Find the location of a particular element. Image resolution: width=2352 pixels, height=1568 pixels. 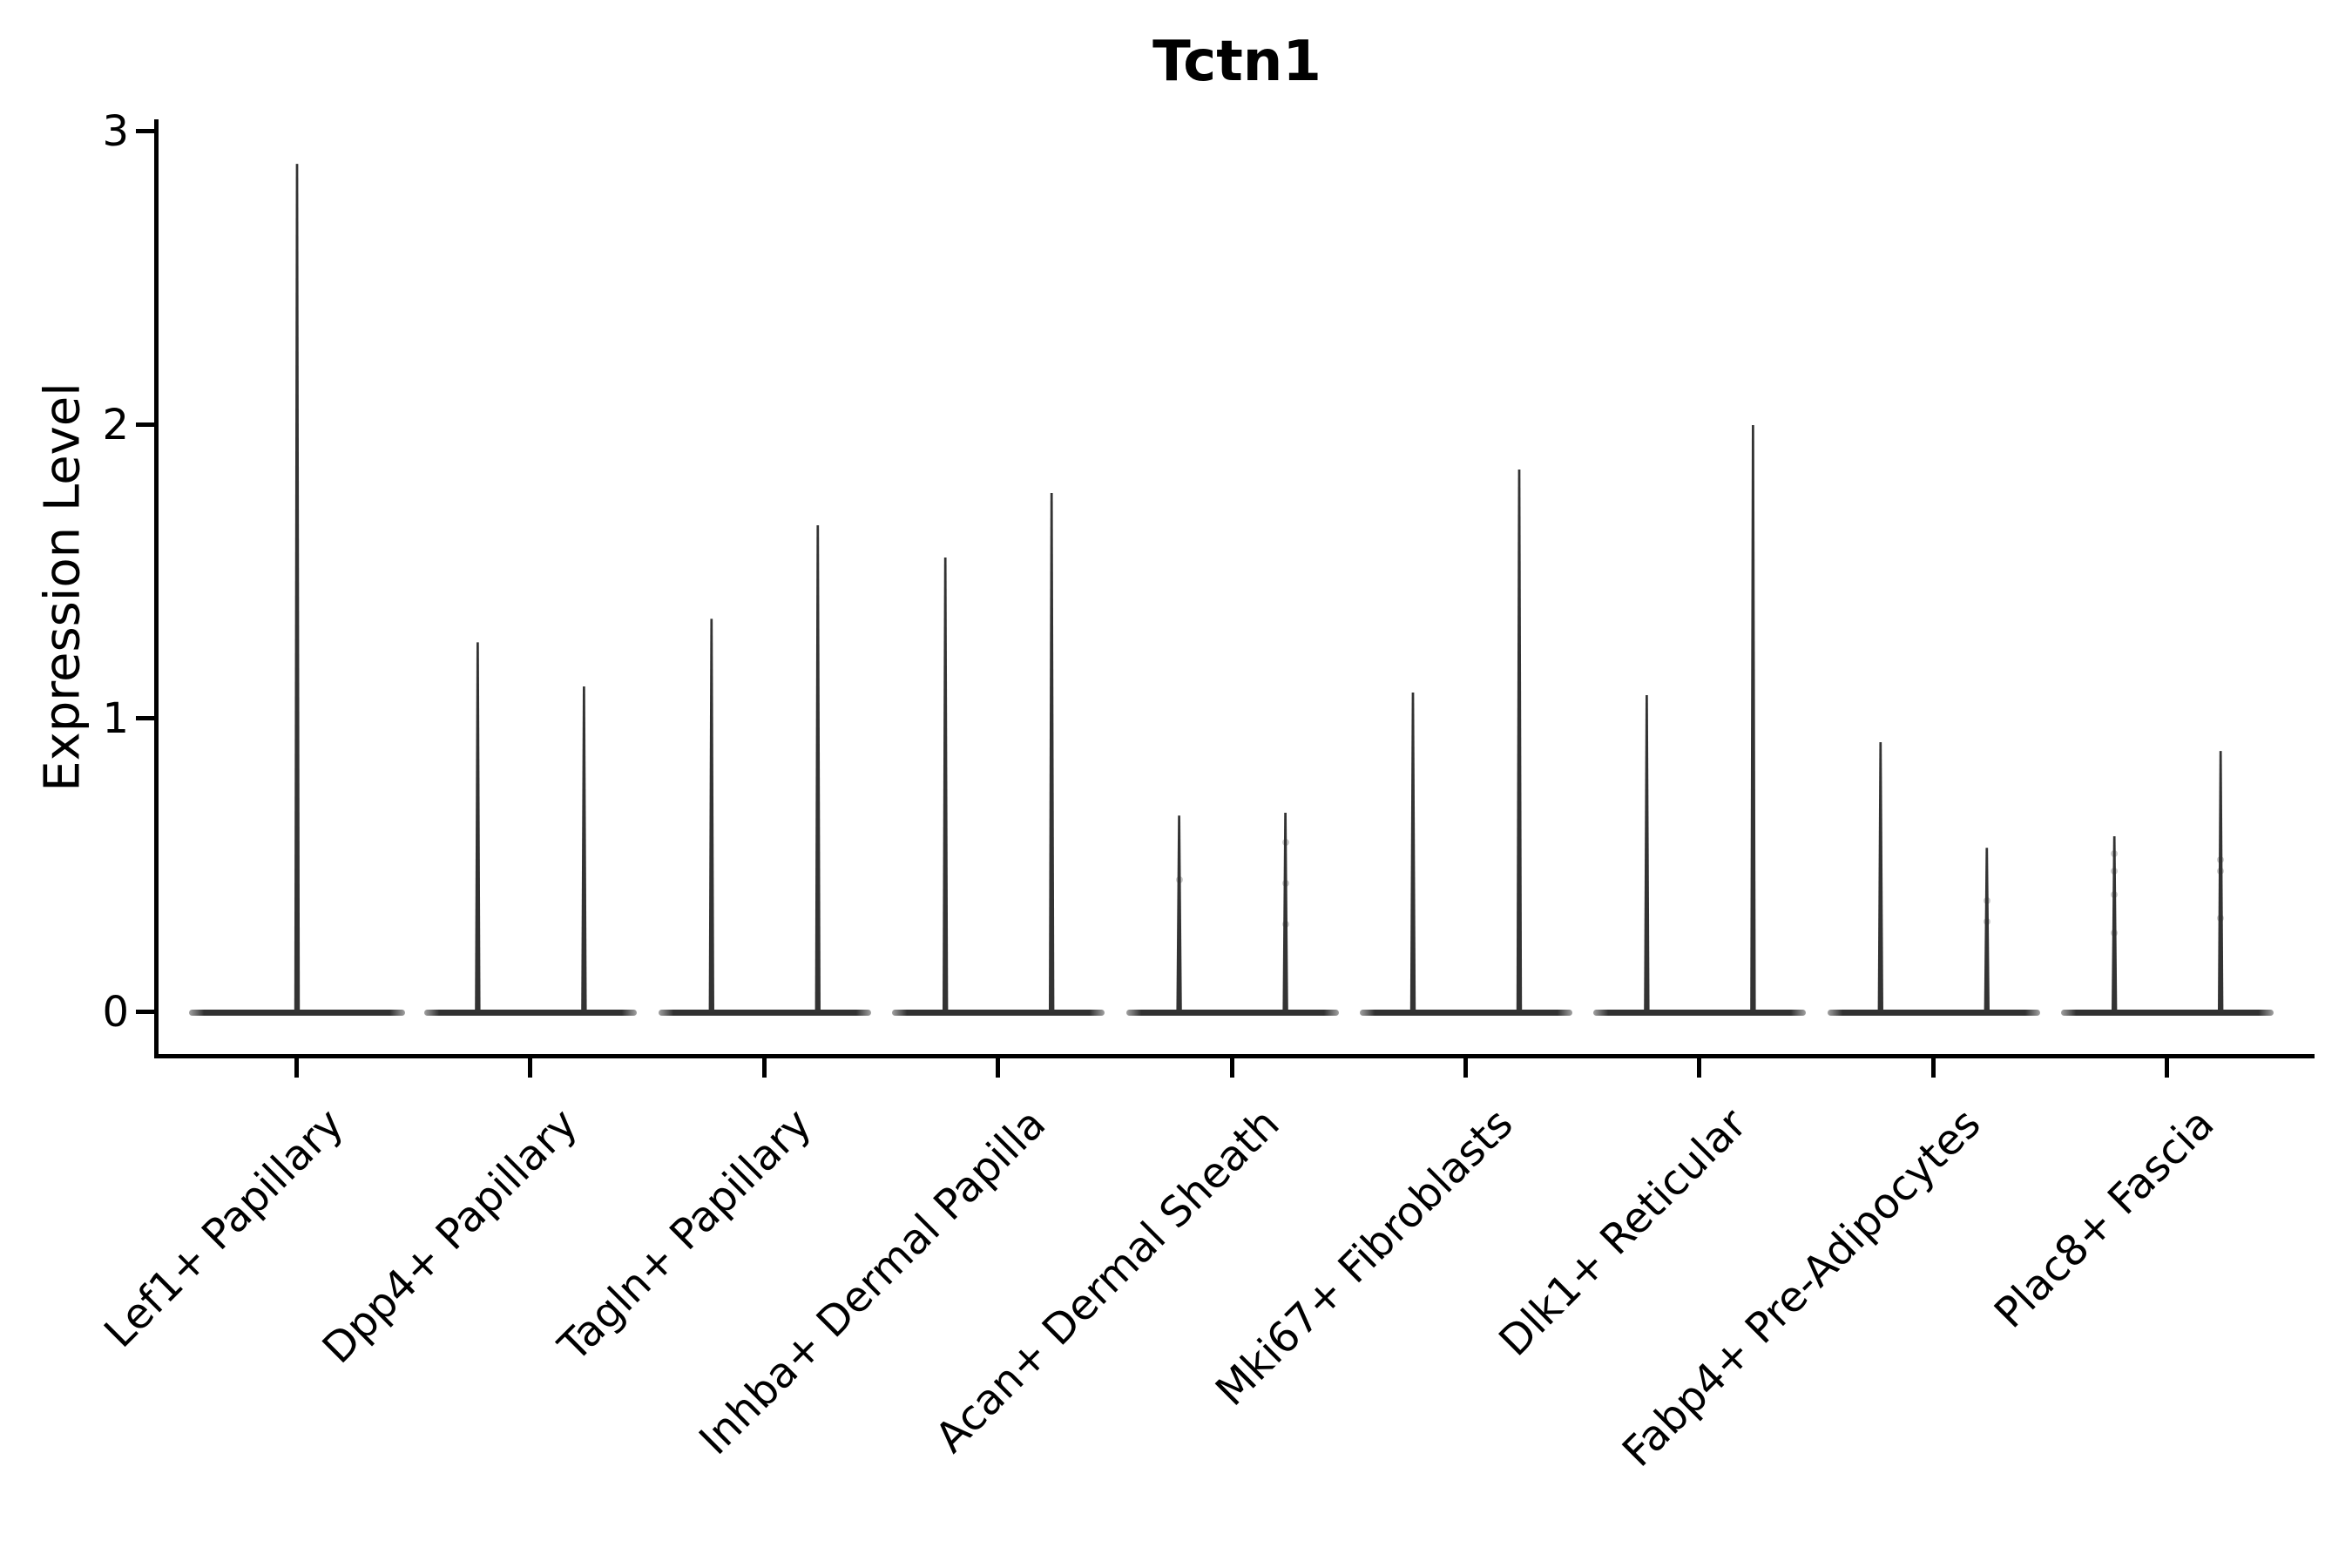

x-tick-label: Plac8+ Fascia is located at coordinates (2104, 1218).